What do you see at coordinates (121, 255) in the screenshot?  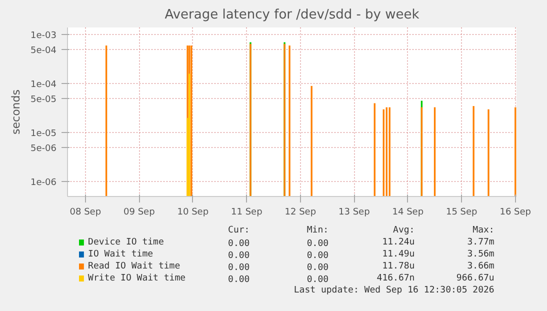 I see `legend-label: IO Wait time` at bounding box center [121, 255].